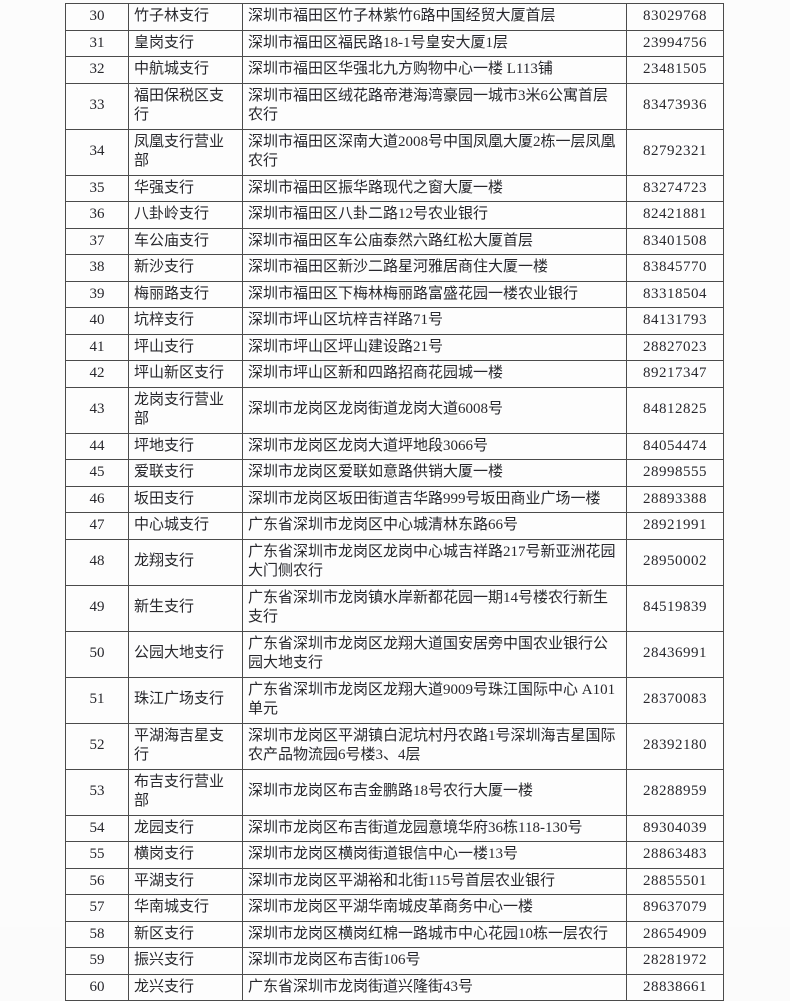  Describe the element at coordinates (185, 410) in the screenshot. I see `cell-branch-name: 龙岗支行营业部` at that location.